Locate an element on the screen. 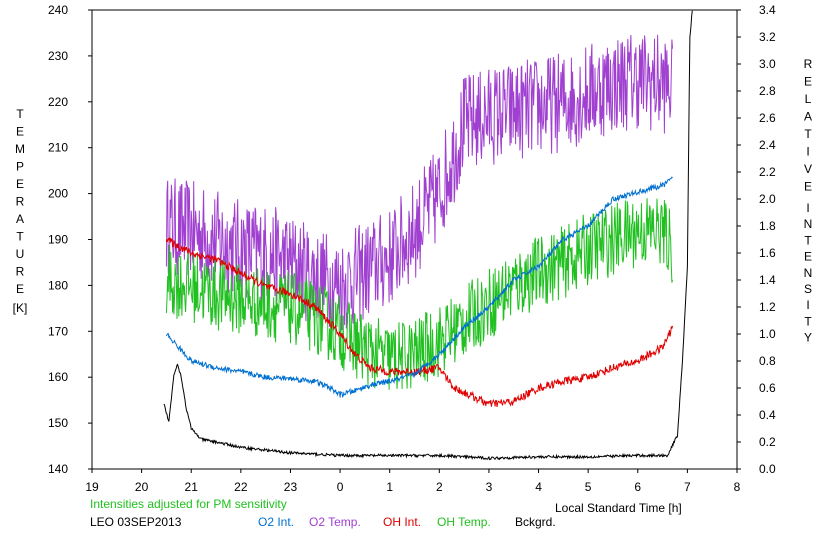 The image size is (828, 535). x-tick-label: 6 is located at coordinates (637, 487).